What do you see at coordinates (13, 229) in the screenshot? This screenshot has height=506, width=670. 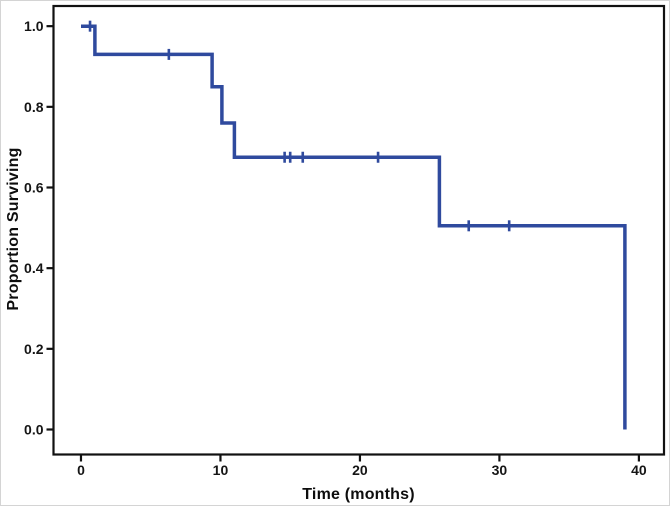 I see `y-axis-title: Proportion Surviving` at bounding box center [13, 229].